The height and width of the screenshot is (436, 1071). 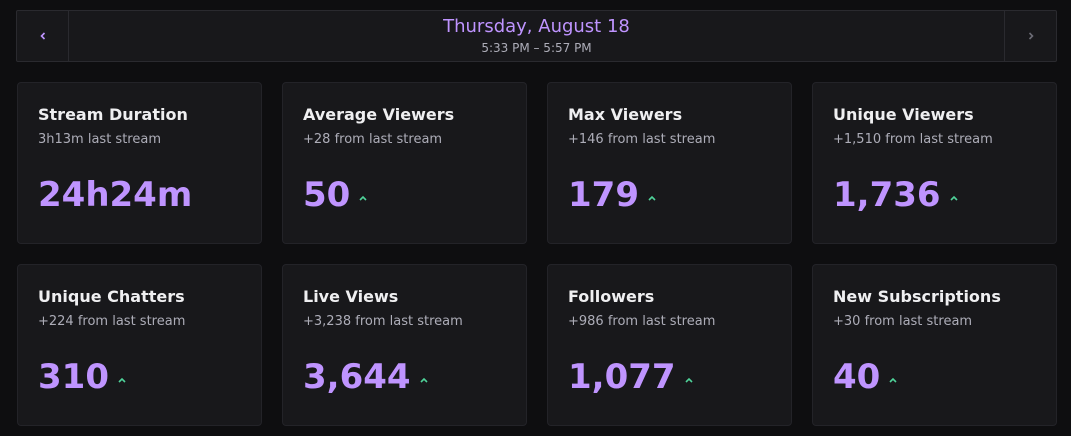 I want to click on stat-title: New Subscriptions, so click(x=917, y=296).